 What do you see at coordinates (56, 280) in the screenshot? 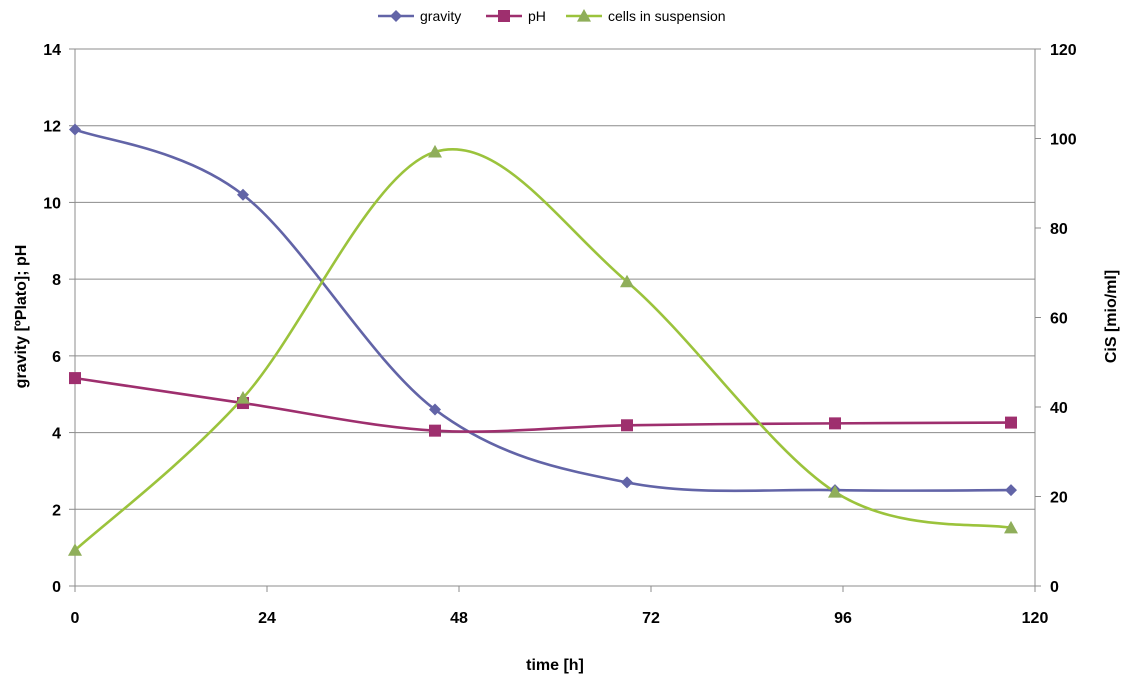
I see `y-tick-label: 8` at bounding box center [56, 280].